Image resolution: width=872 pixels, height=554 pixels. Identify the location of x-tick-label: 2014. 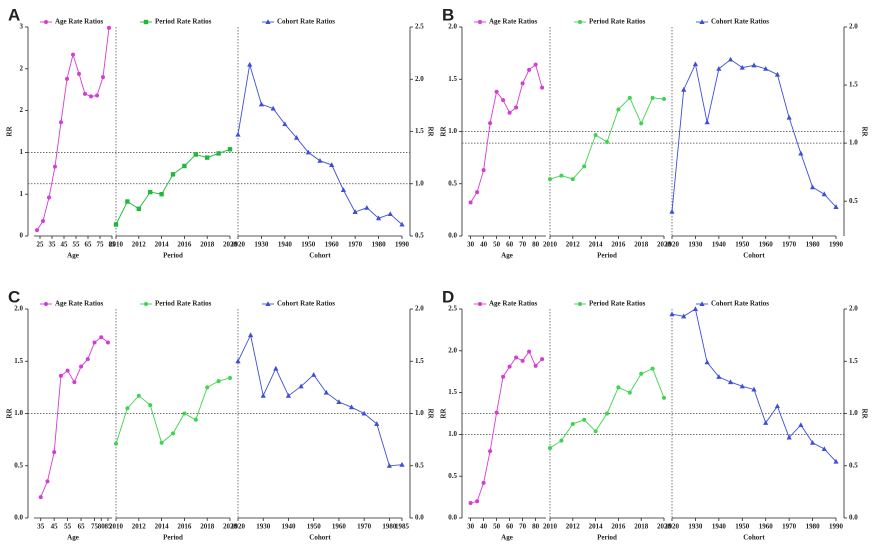
(162, 245).